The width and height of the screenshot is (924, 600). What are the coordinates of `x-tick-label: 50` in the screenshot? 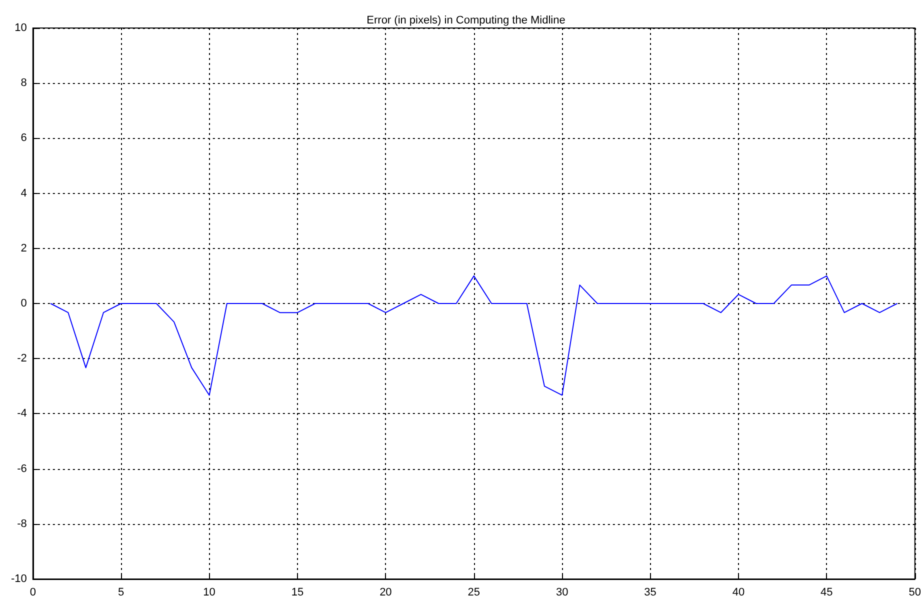 It's located at (915, 592).